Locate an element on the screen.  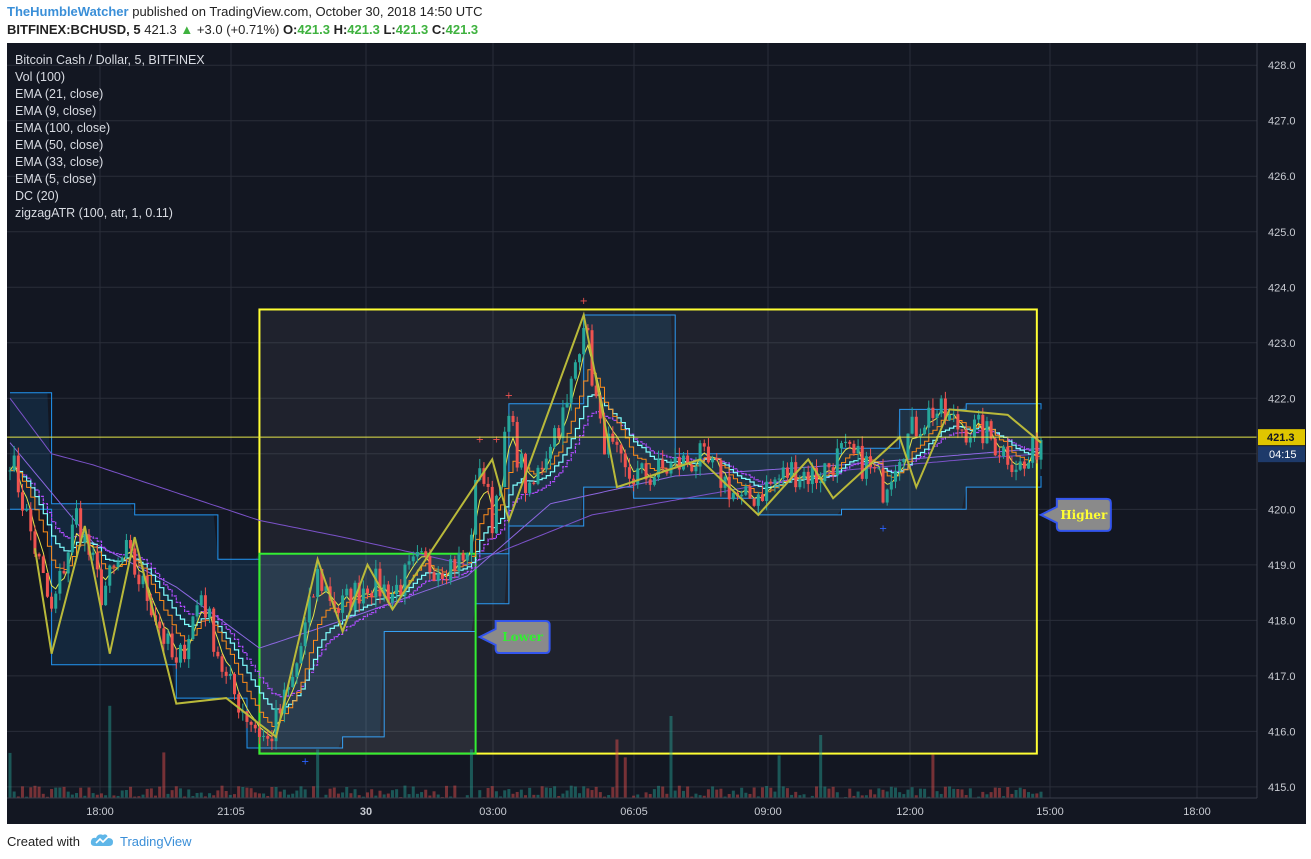
author-link: TheHumbleWatcher is located at coordinates (68, 11).